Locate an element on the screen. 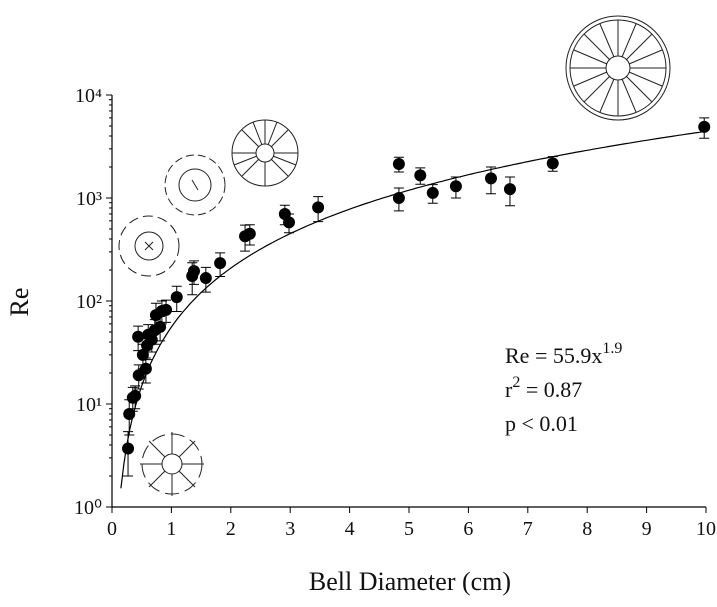 Image resolution: width=717 pixels, height=607 pixels. annotation-sup: 1.9 is located at coordinates (612, 348).